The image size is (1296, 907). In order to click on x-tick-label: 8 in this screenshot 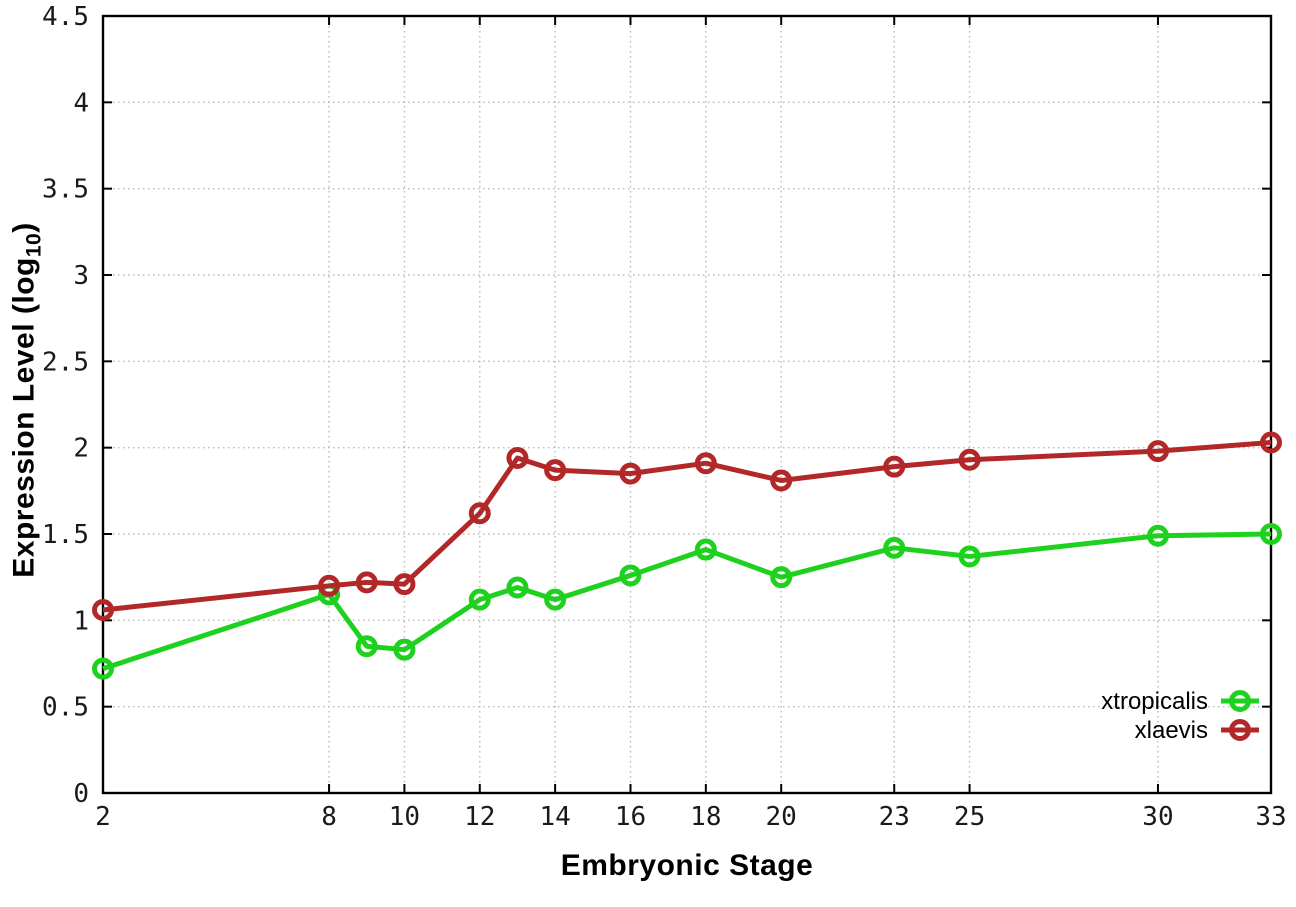, I will do `click(329, 817)`.